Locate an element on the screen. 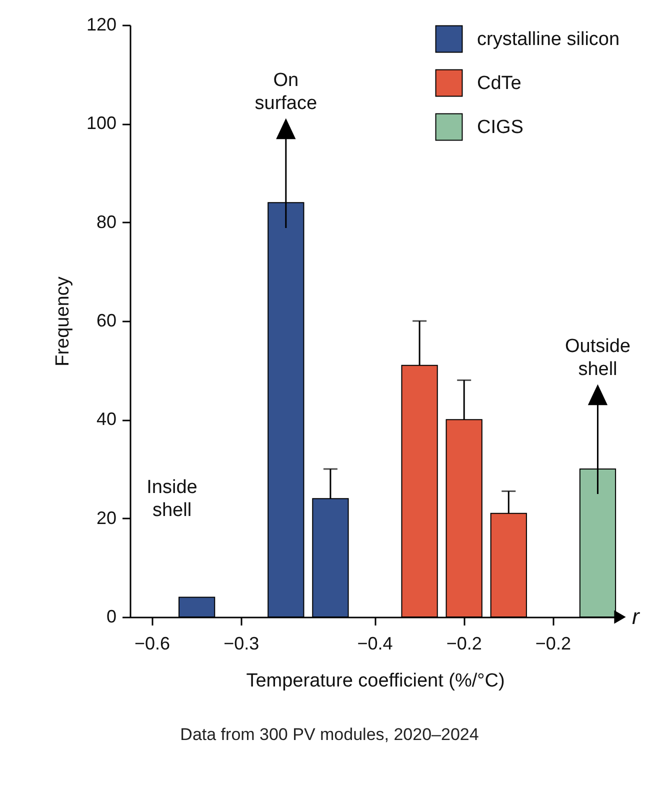 This screenshot has width=659, height=785. legend-label: CdTe is located at coordinates (499, 83).